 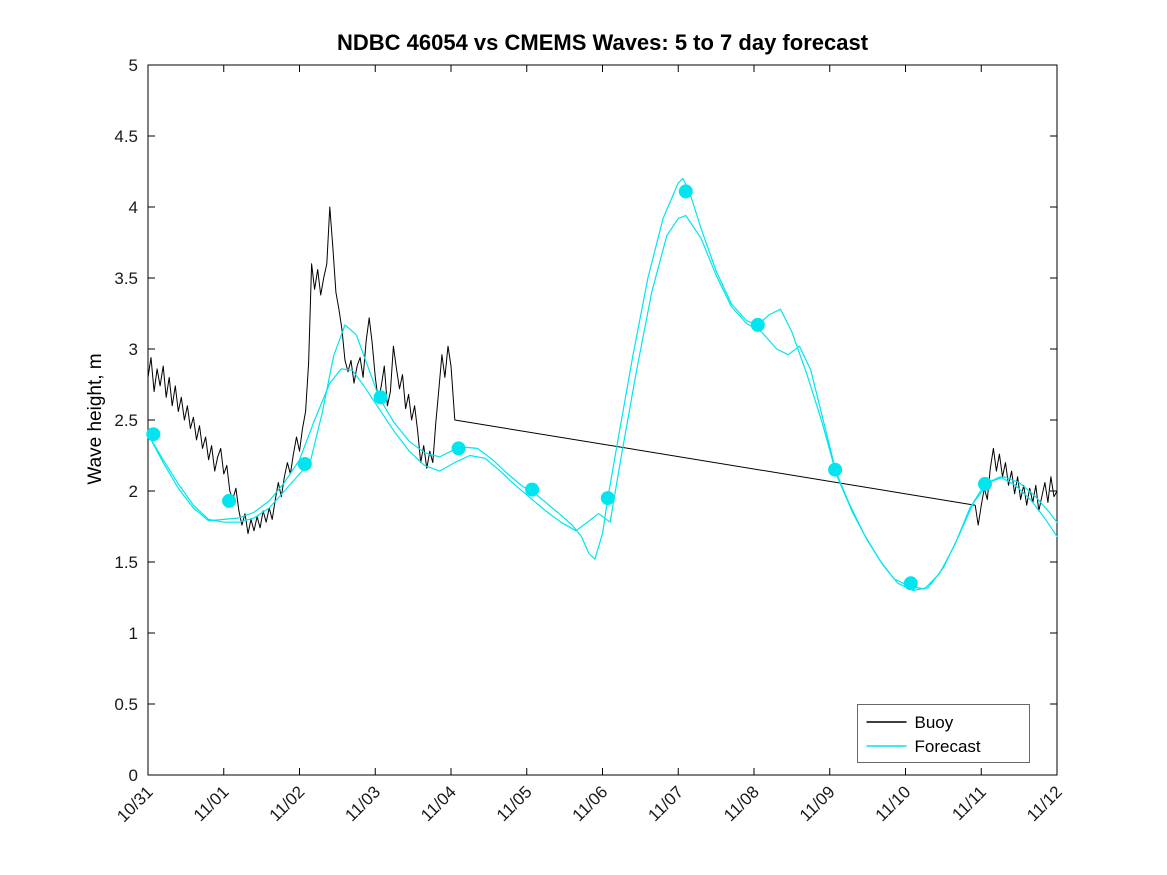 I want to click on x-tick-label: 11/03, so click(x=362, y=803).